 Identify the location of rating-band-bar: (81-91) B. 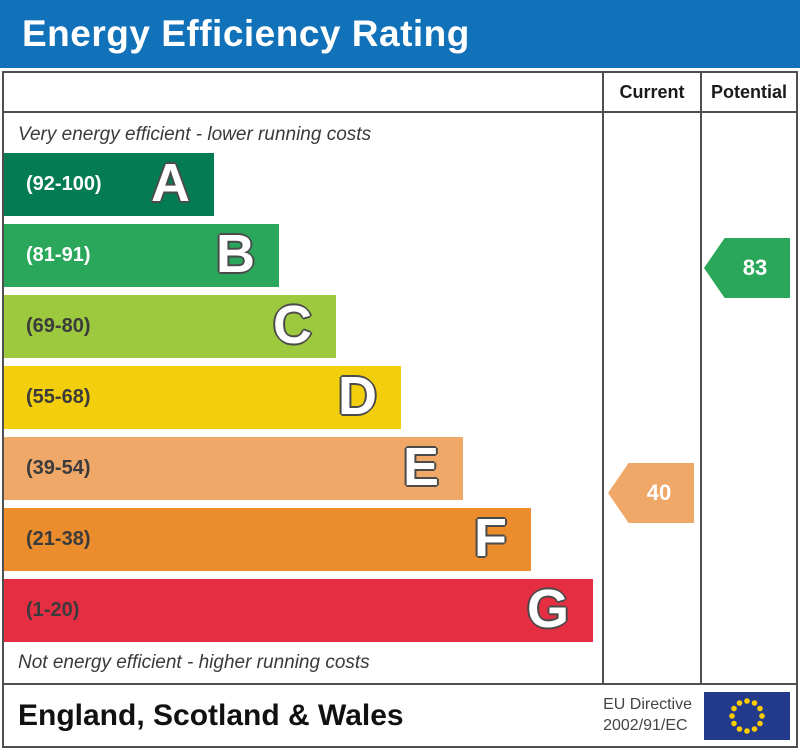
(141, 255).